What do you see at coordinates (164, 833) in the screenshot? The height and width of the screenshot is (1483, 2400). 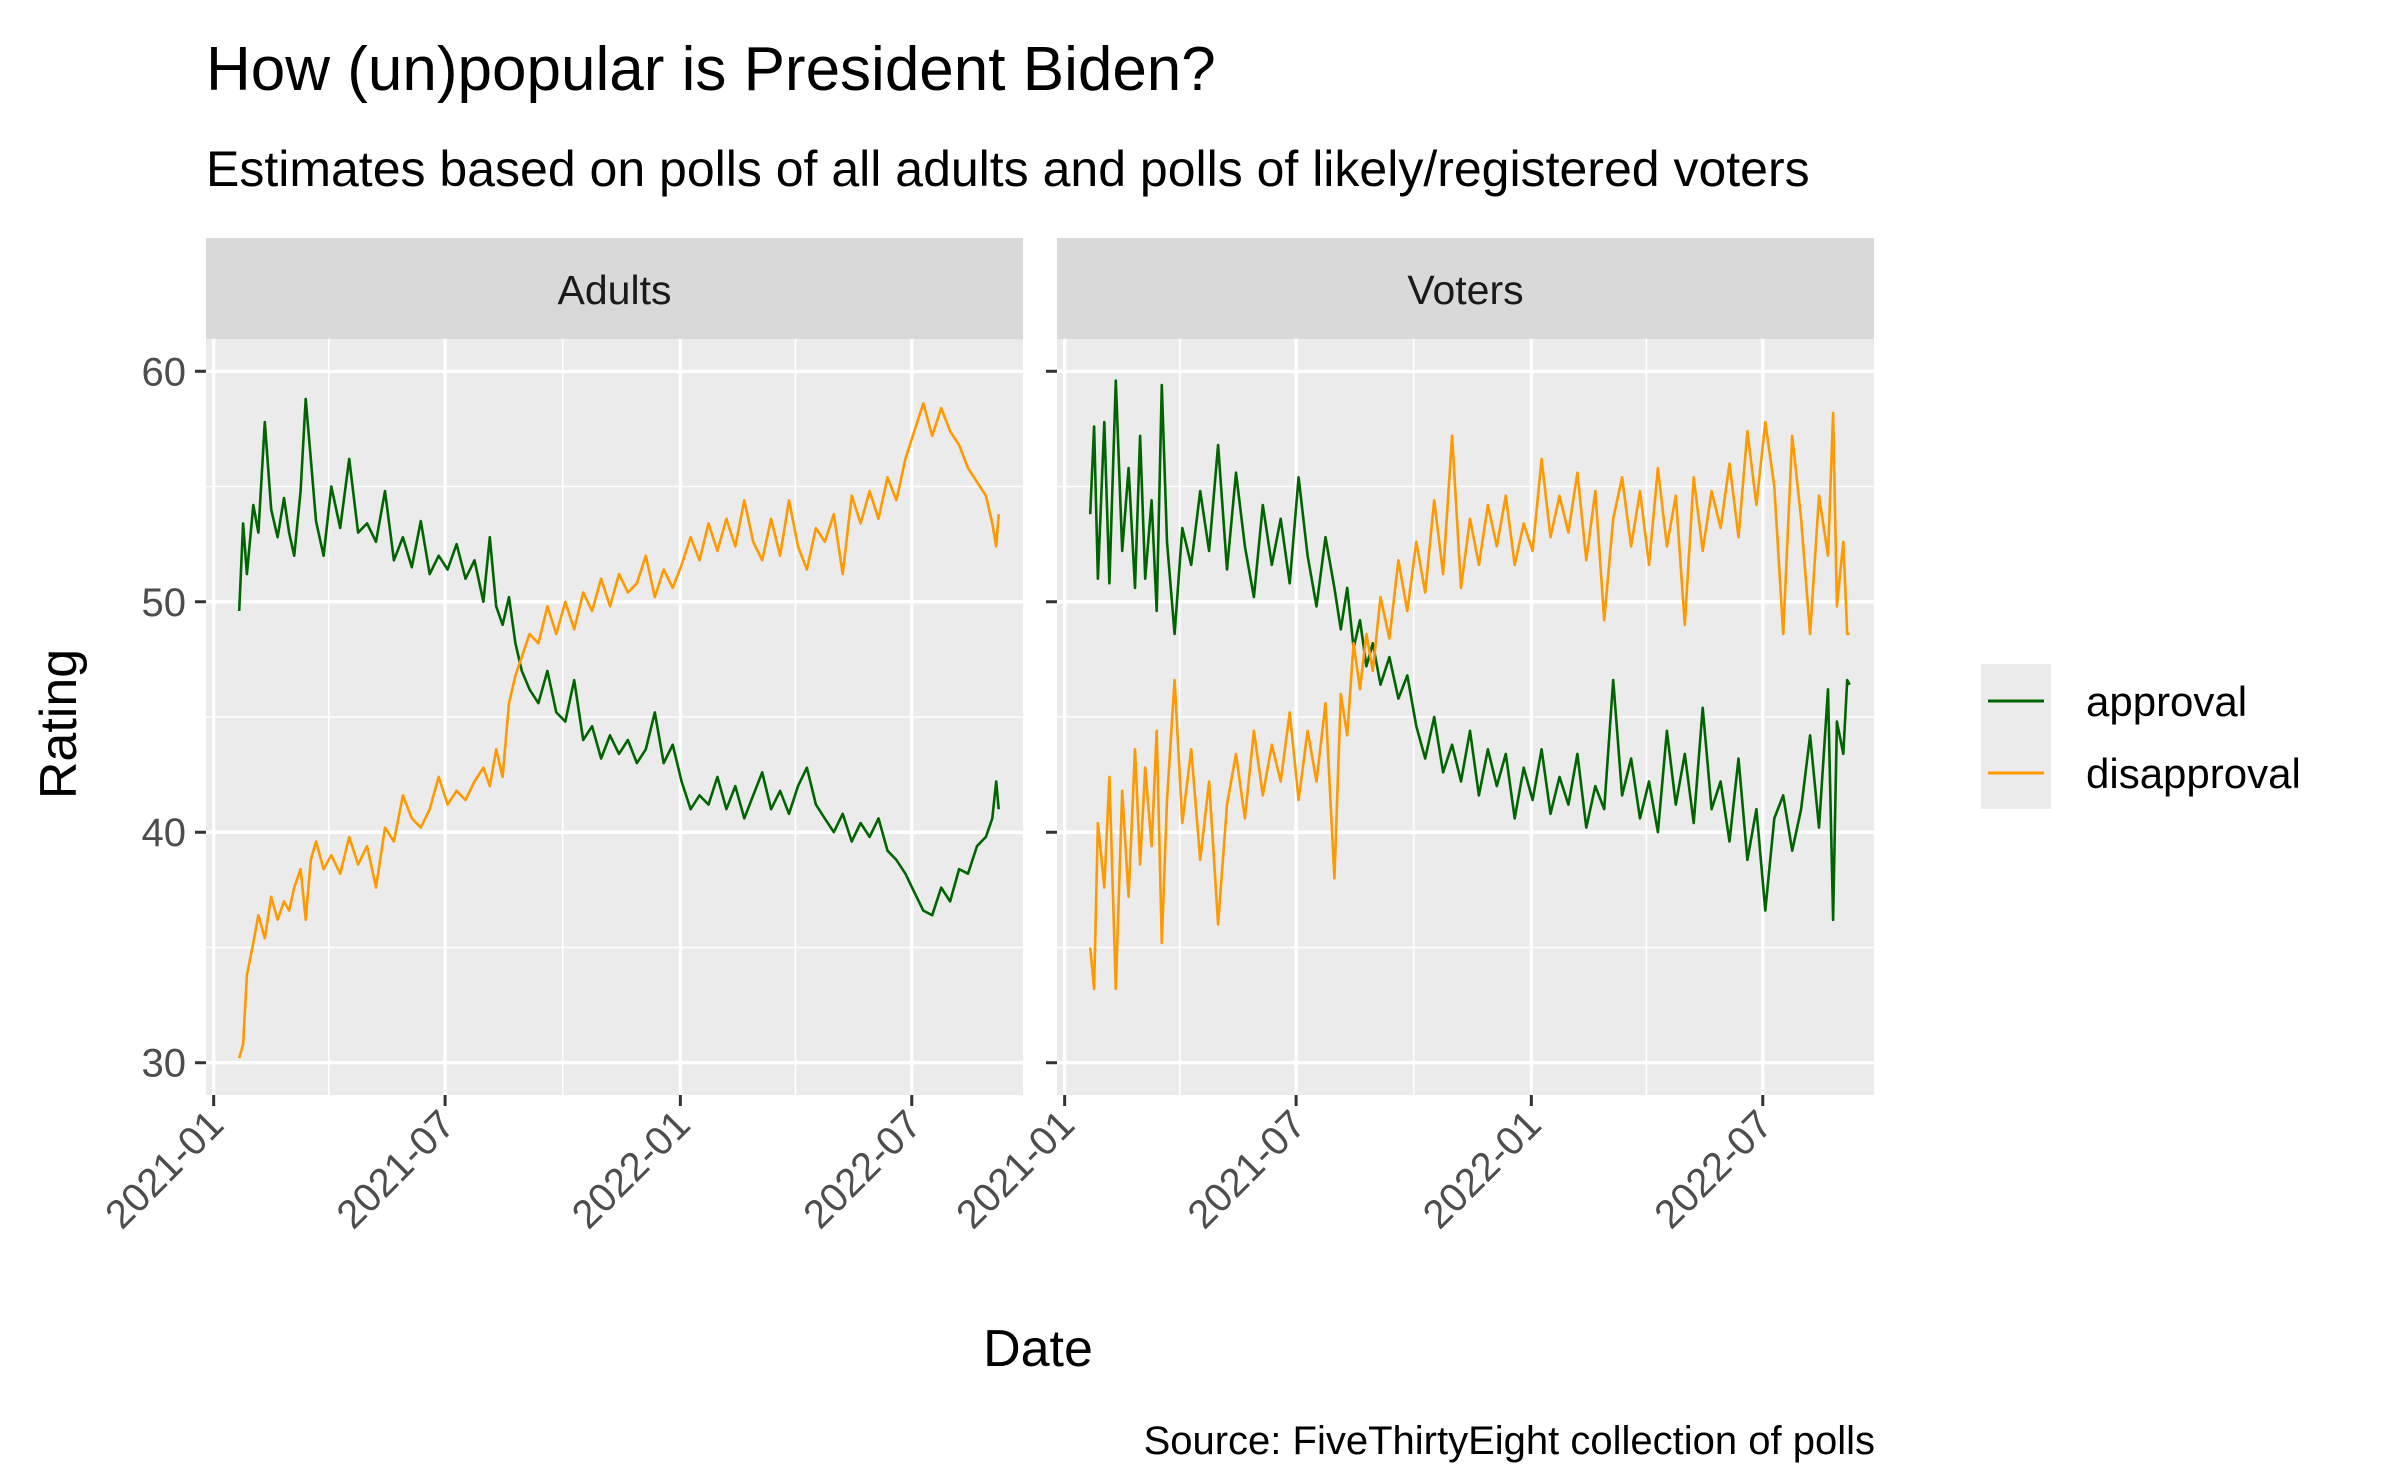 I see `y-tick-label: 40` at bounding box center [164, 833].